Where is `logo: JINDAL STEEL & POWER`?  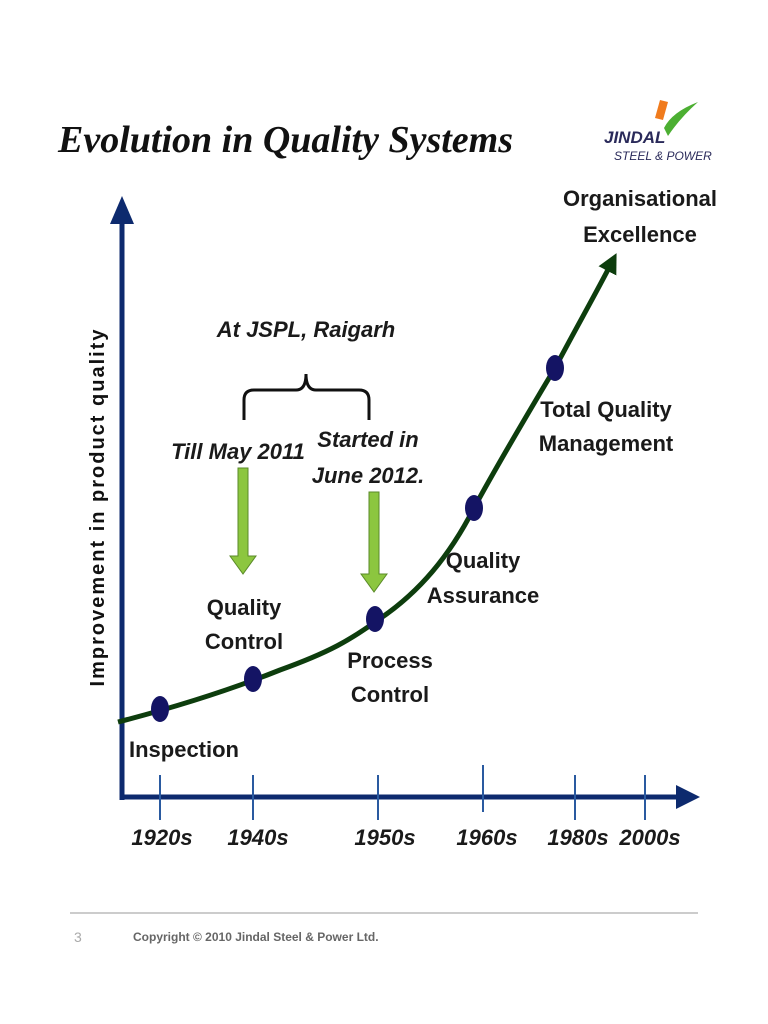
logo: JINDAL STEEL & POWER is located at coordinates (658, 131).